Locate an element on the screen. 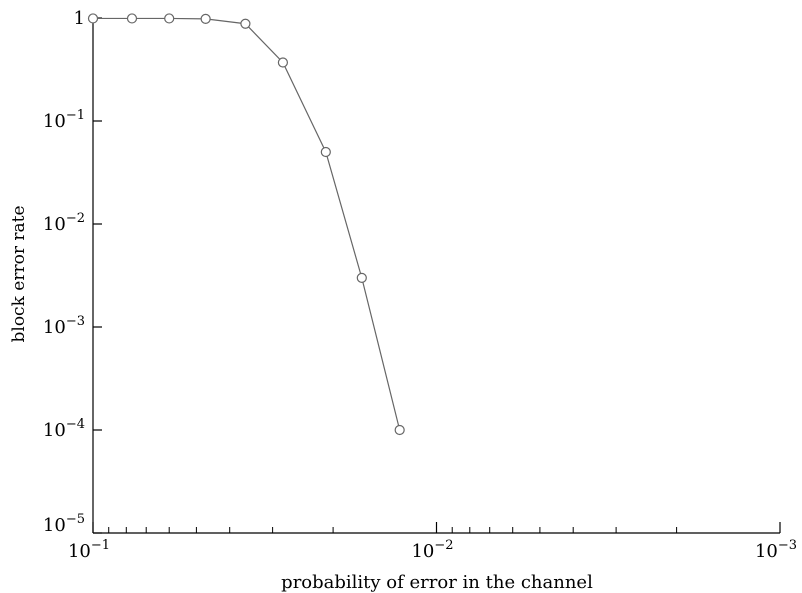 The height and width of the screenshot is (593, 802). y-axis-label: block error rate is located at coordinates (19, 273).